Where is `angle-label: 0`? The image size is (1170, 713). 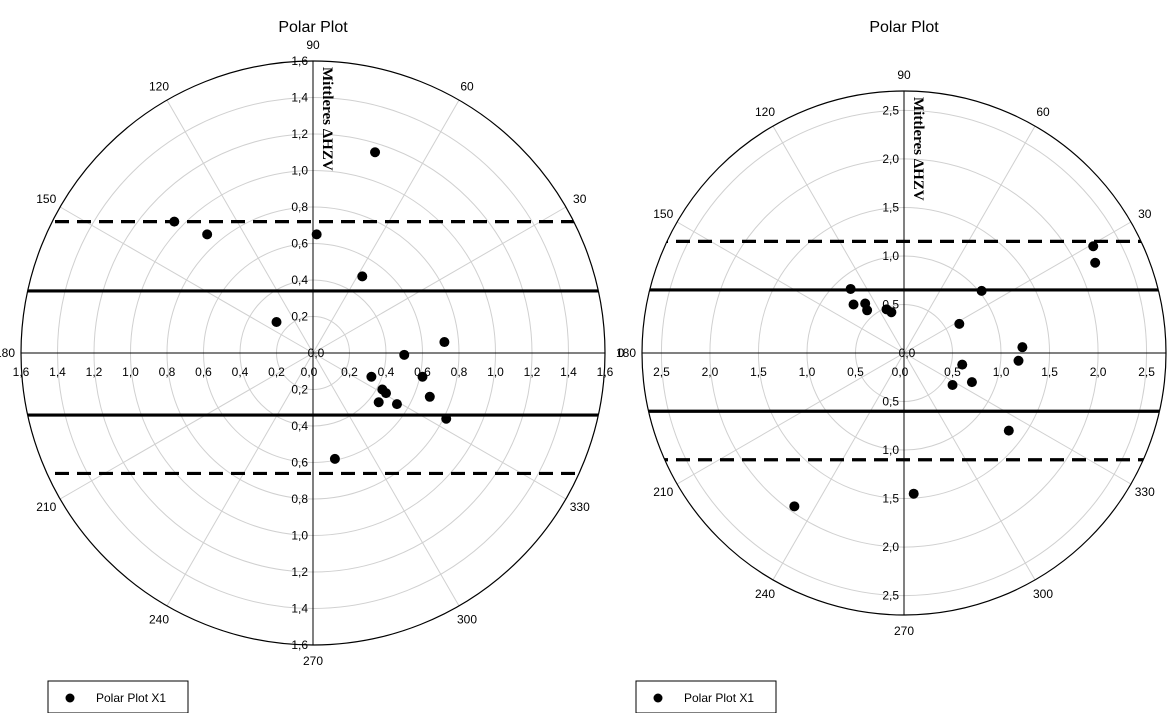 angle-label: 0 is located at coordinates (621, 353).